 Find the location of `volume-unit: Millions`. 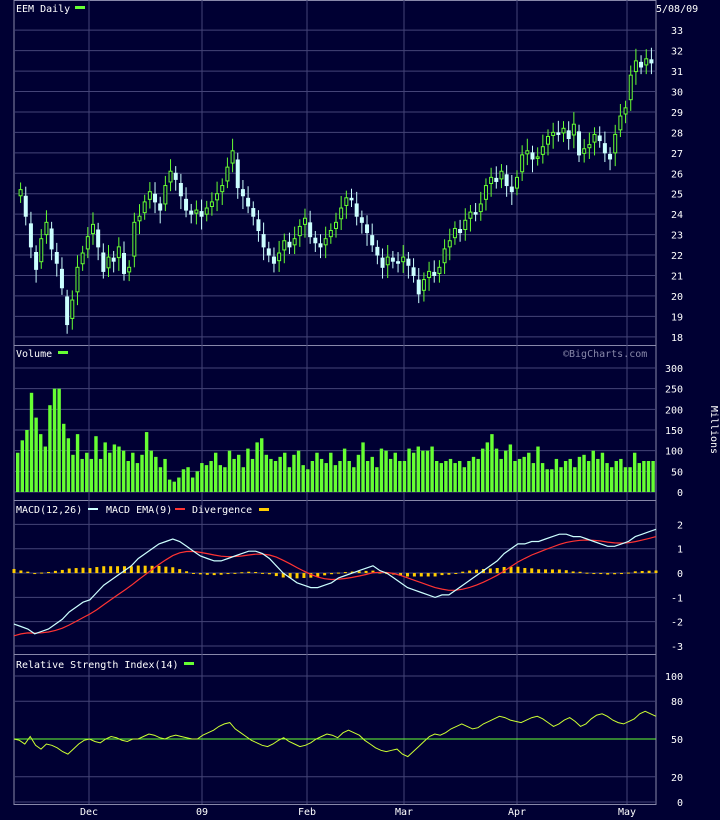

volume-unit: Millions is located at coordinates (713, 430).